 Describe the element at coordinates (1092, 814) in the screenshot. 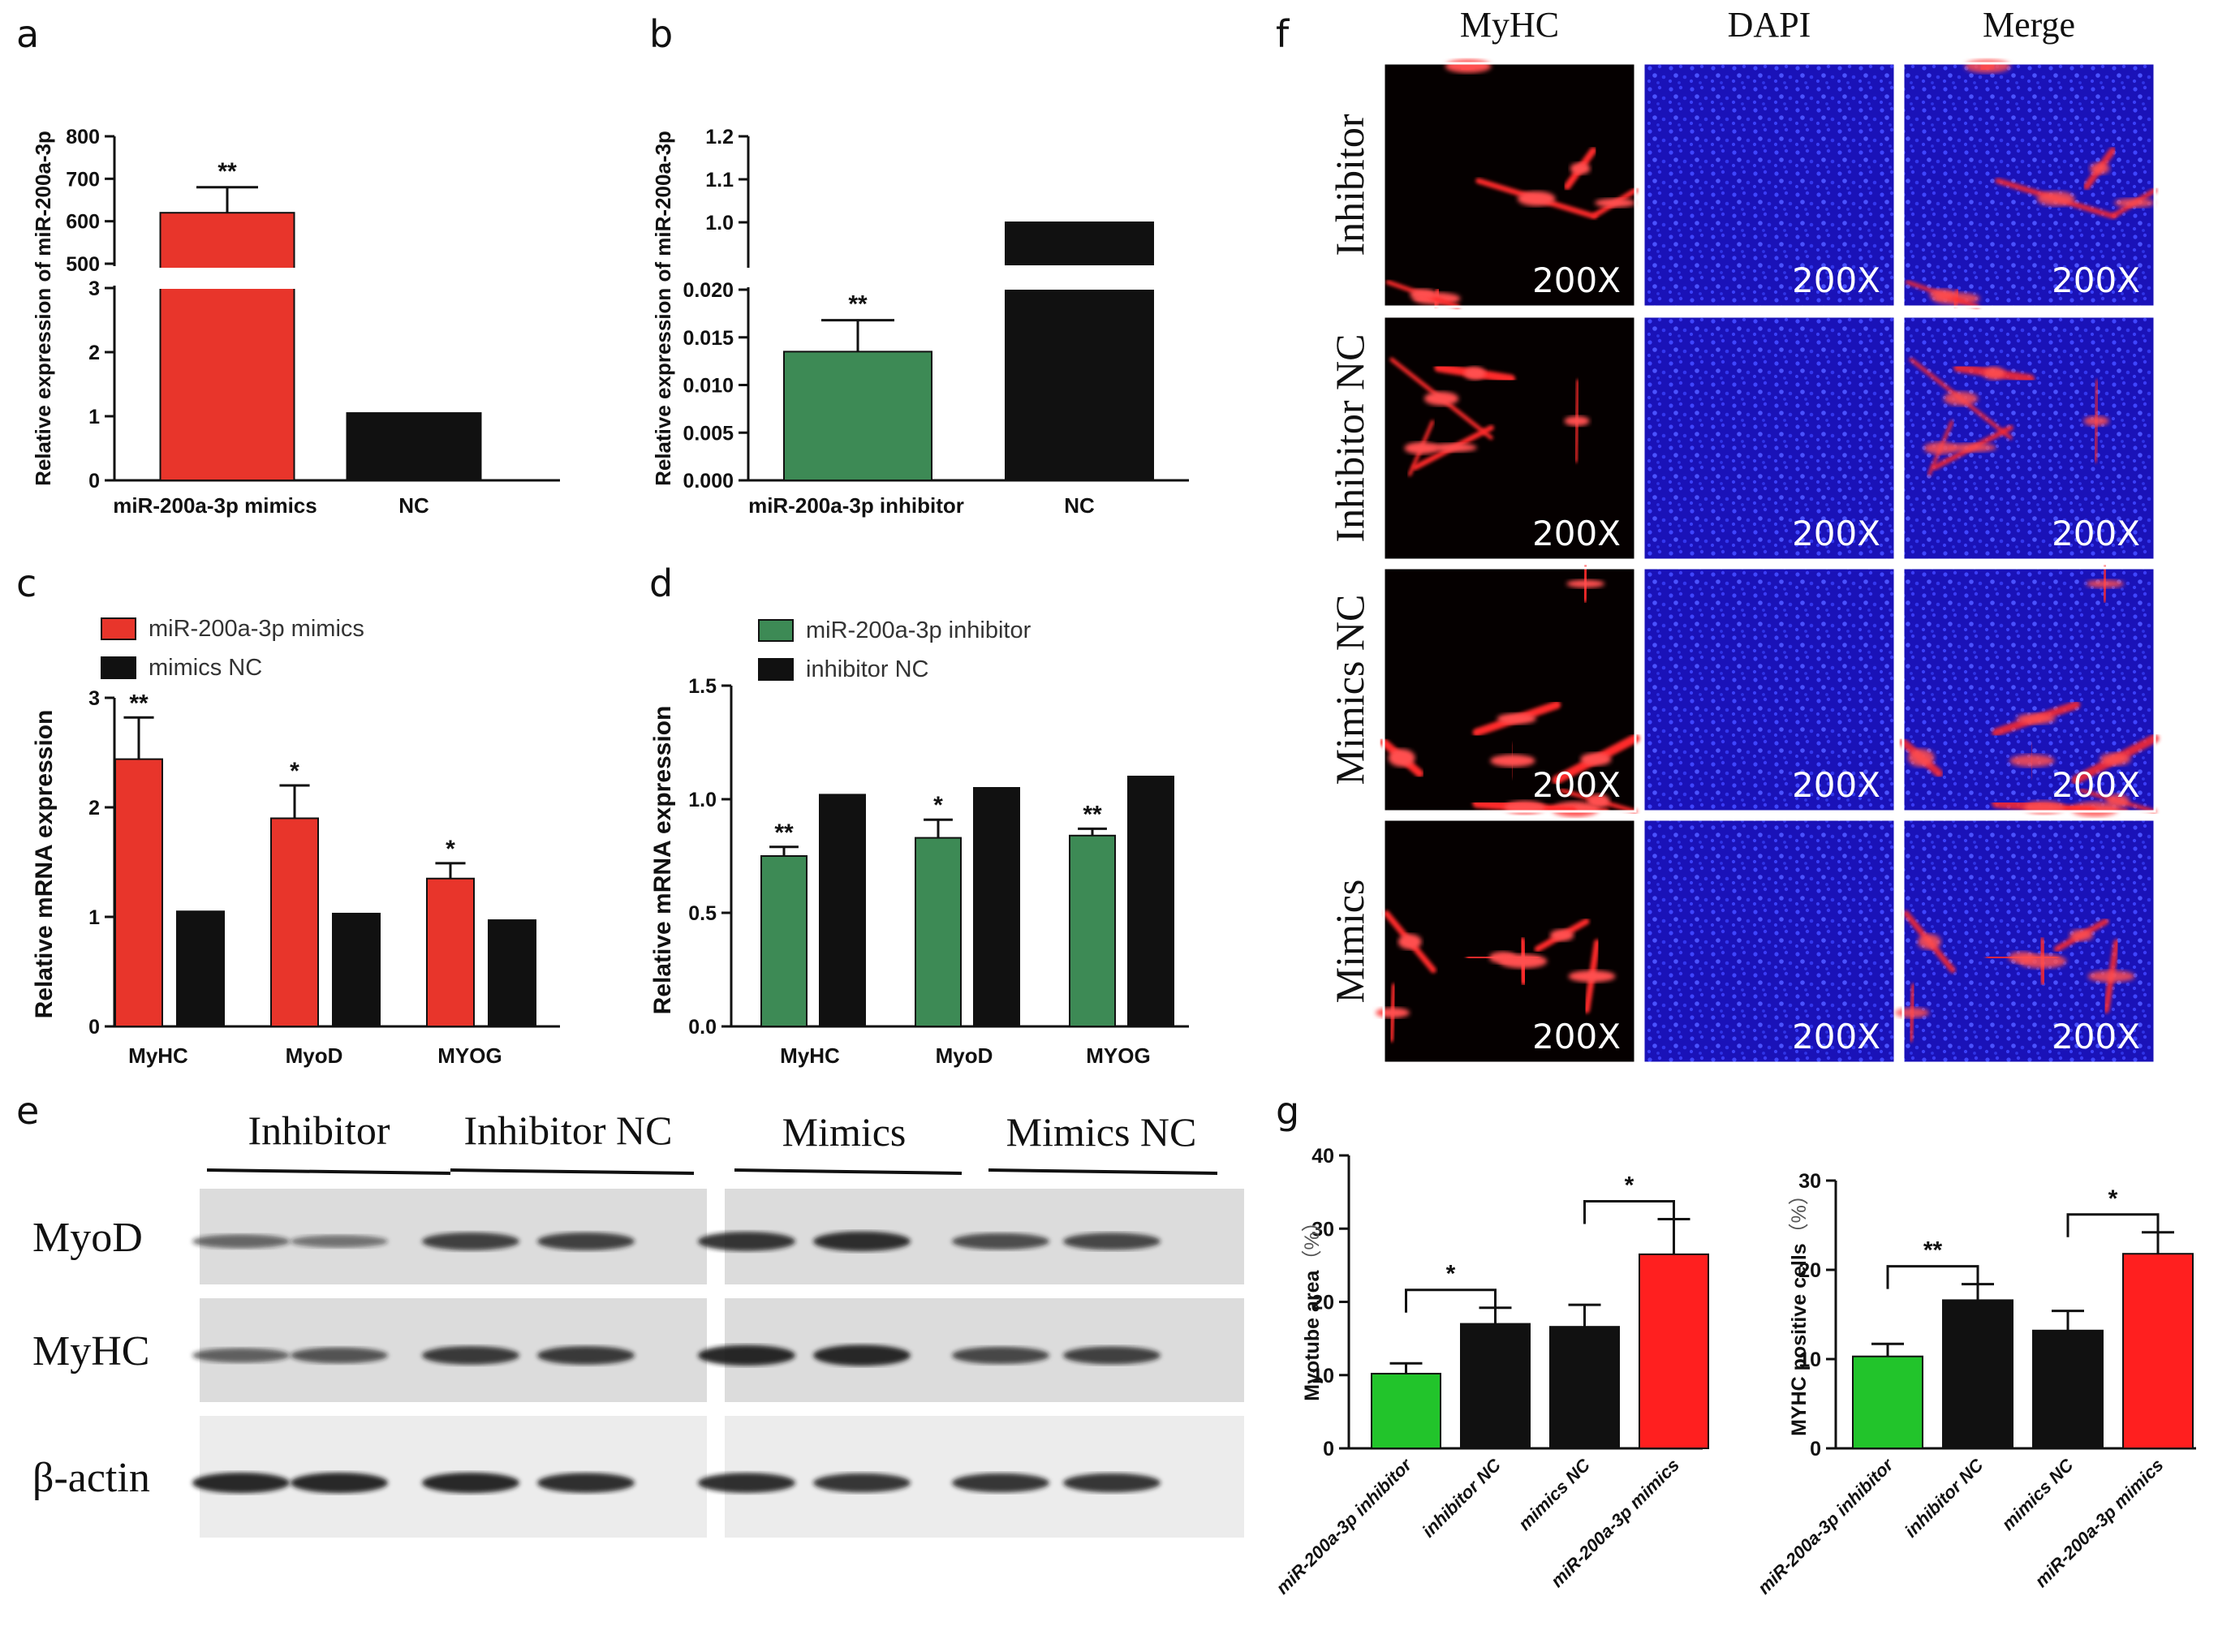

I see `d-significance-2-0: **` at that location.